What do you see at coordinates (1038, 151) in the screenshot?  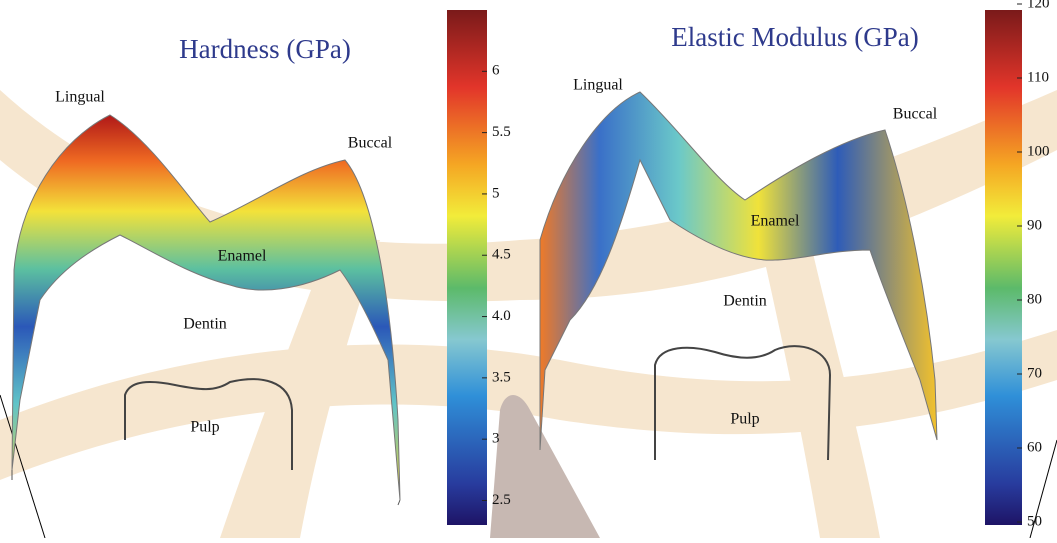 I see `tick-label: 100` at bounding box center [1038, 151].